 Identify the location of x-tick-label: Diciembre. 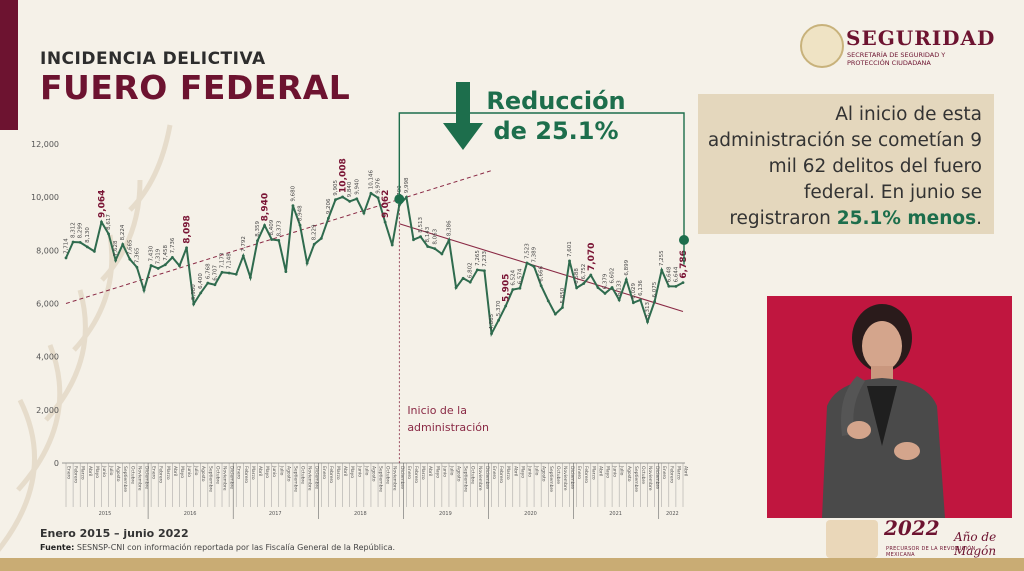
(147, 477).